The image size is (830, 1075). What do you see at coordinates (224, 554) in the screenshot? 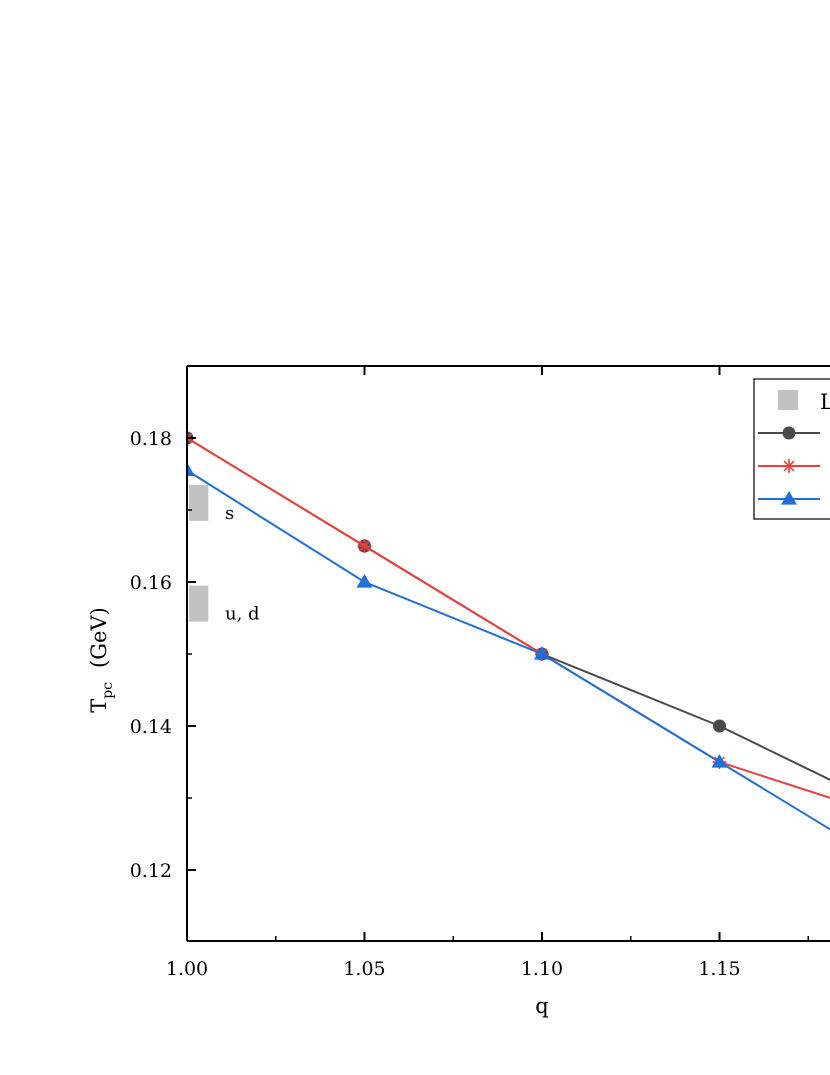
I see `lattice-bands: s u, d` at bounding box center [224, 554].